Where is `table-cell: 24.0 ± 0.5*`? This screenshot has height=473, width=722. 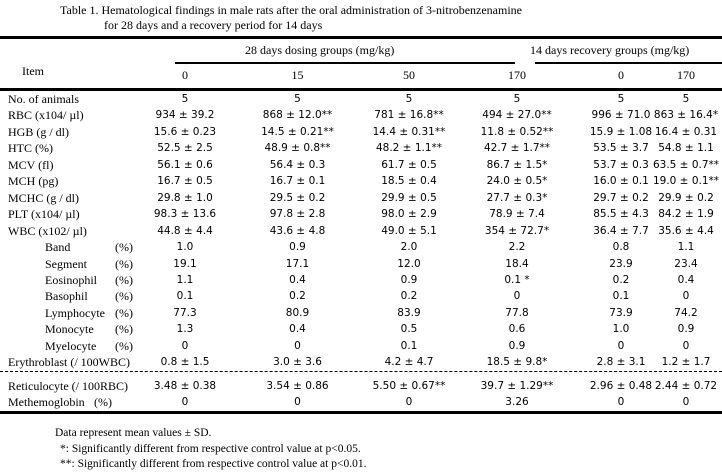
table-cell: 24.0 ± 0.5* is located at coordinates (517, 181).